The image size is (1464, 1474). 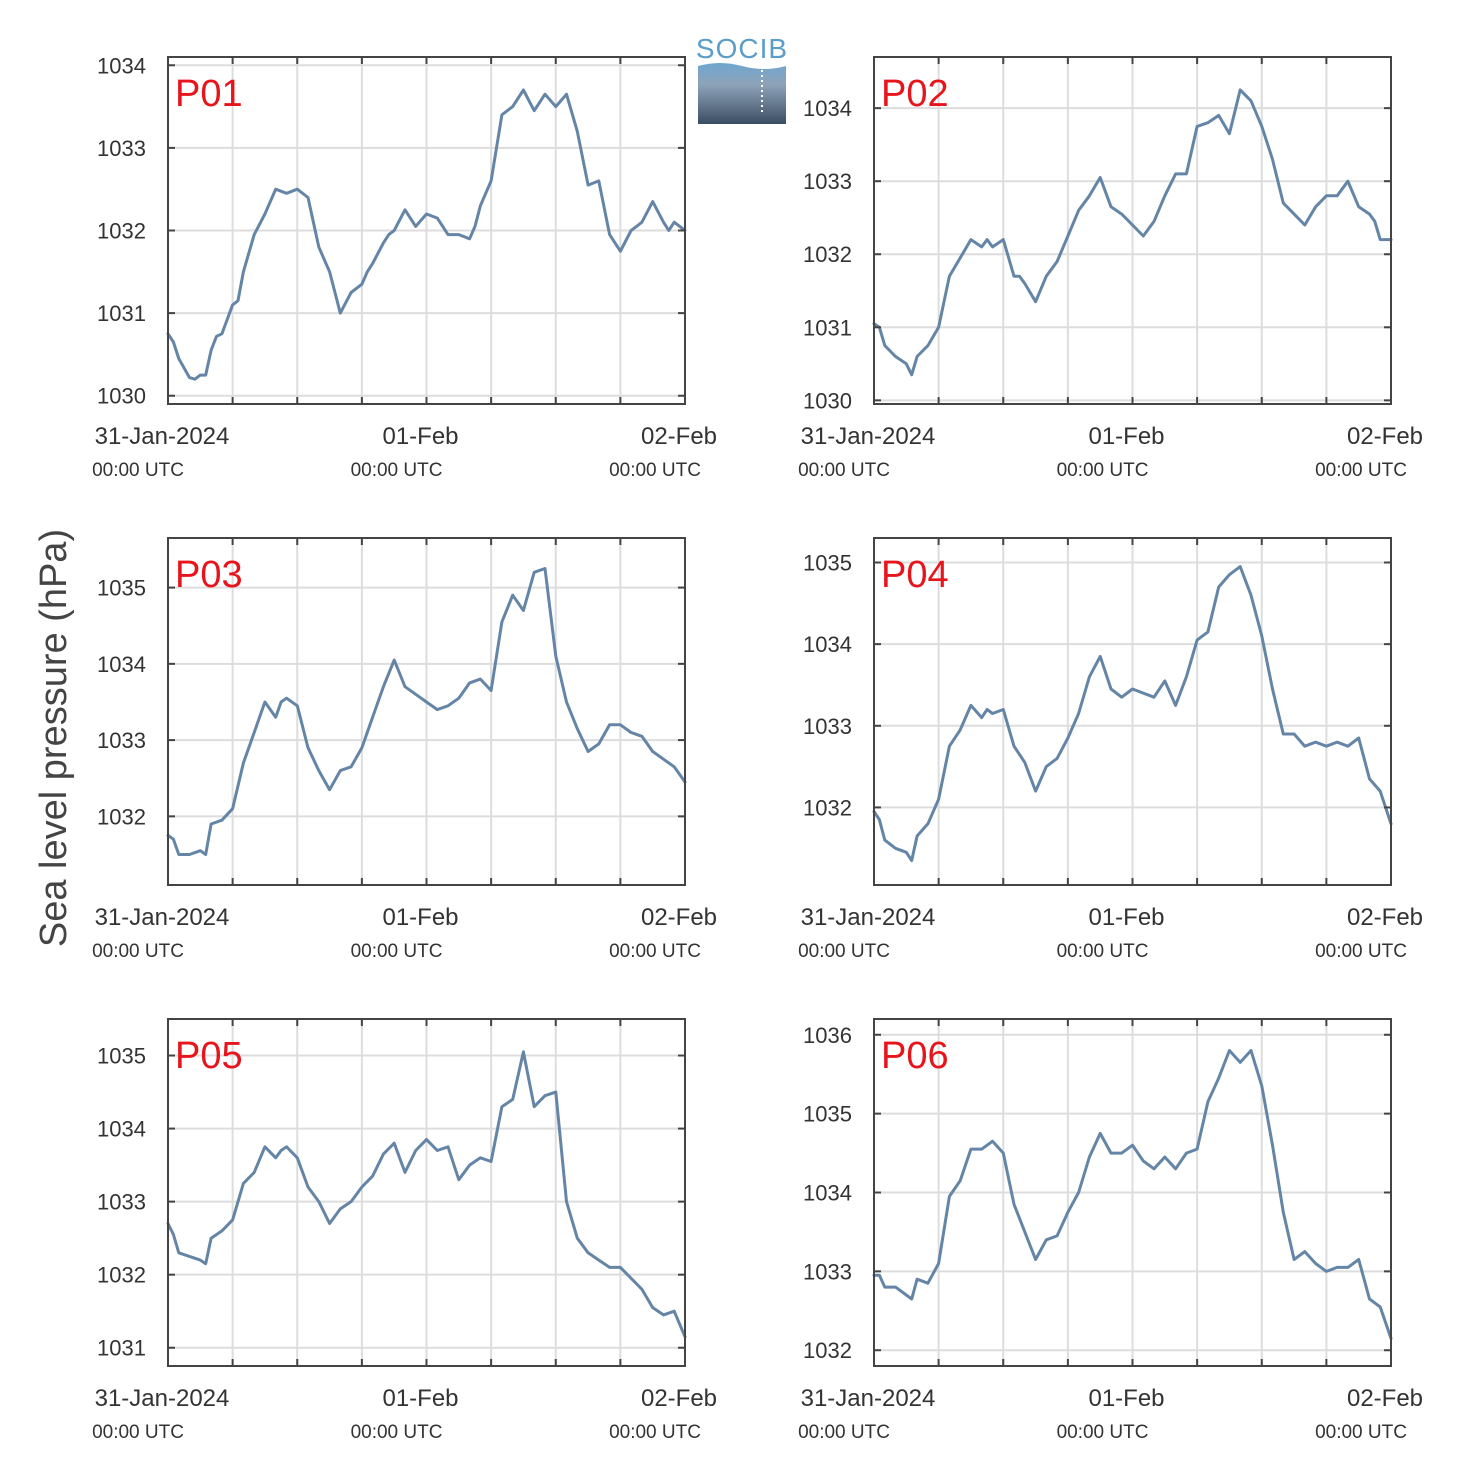 I want to click on panel-title: P05, so click(x=209, y=1056).